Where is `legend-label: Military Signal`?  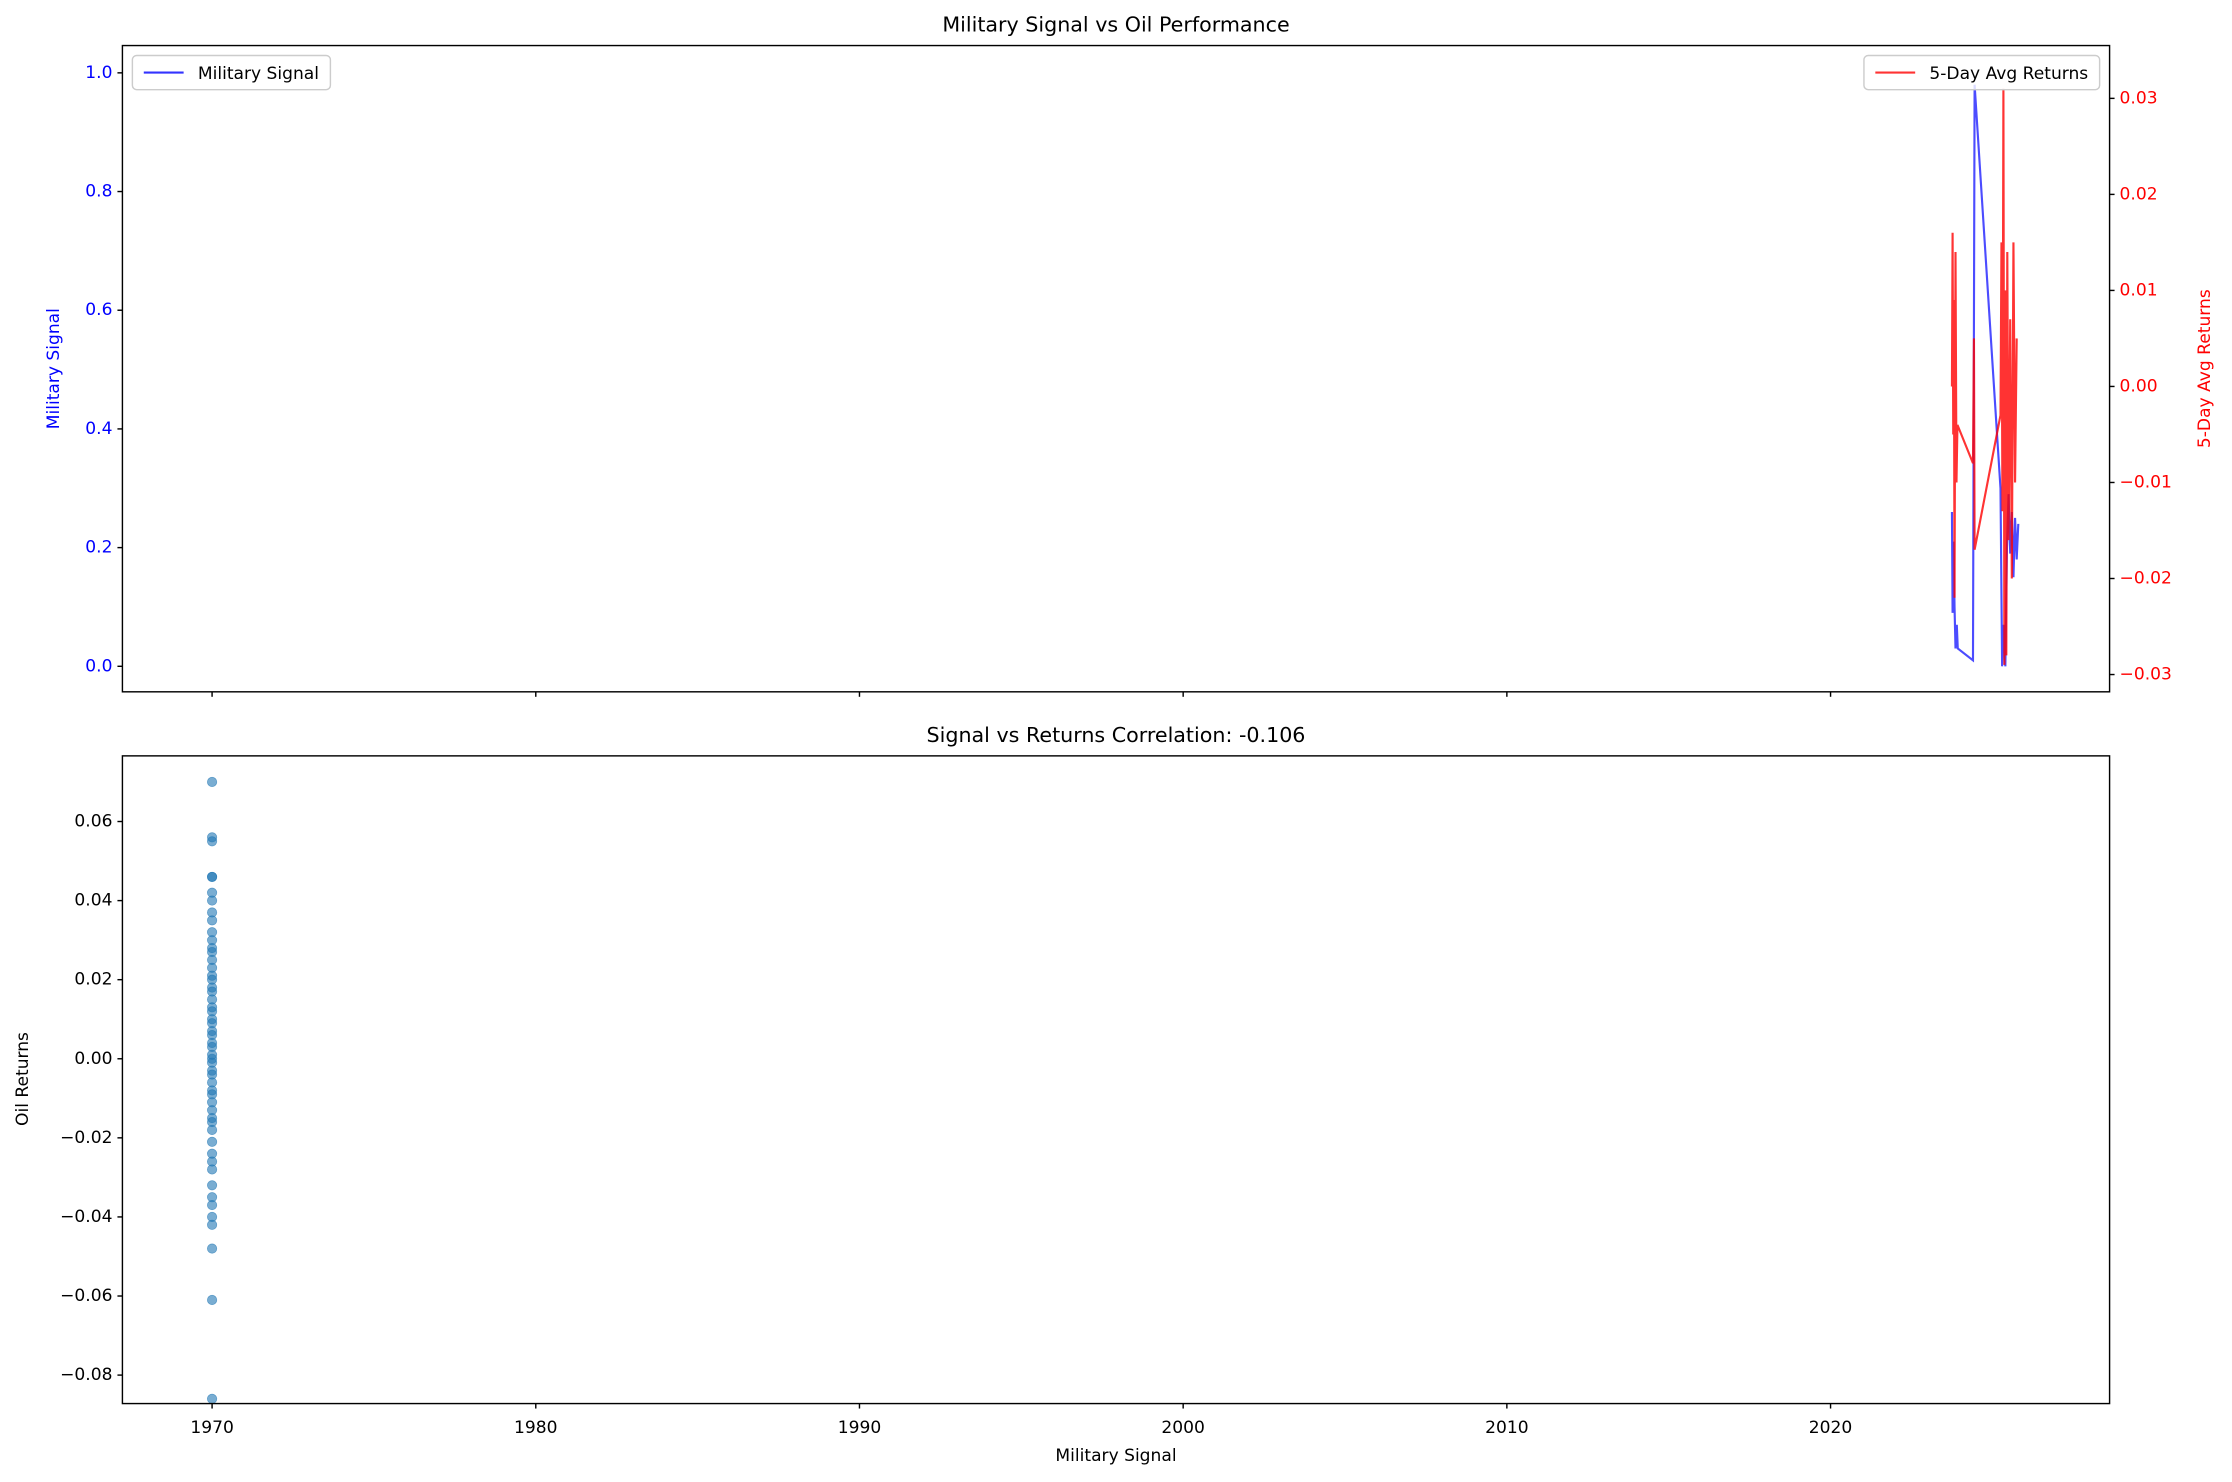 legend-label: Military Signal is located at coordinates (258, 74).